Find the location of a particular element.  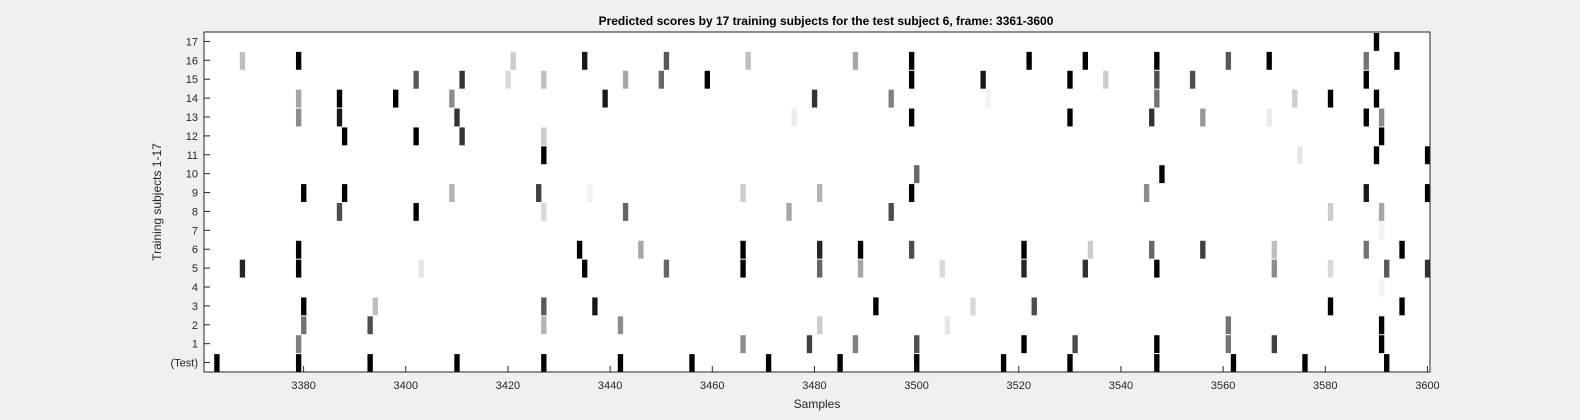

y-axis-label: Training subjects 1-17 is located at coordinates (157, 202).